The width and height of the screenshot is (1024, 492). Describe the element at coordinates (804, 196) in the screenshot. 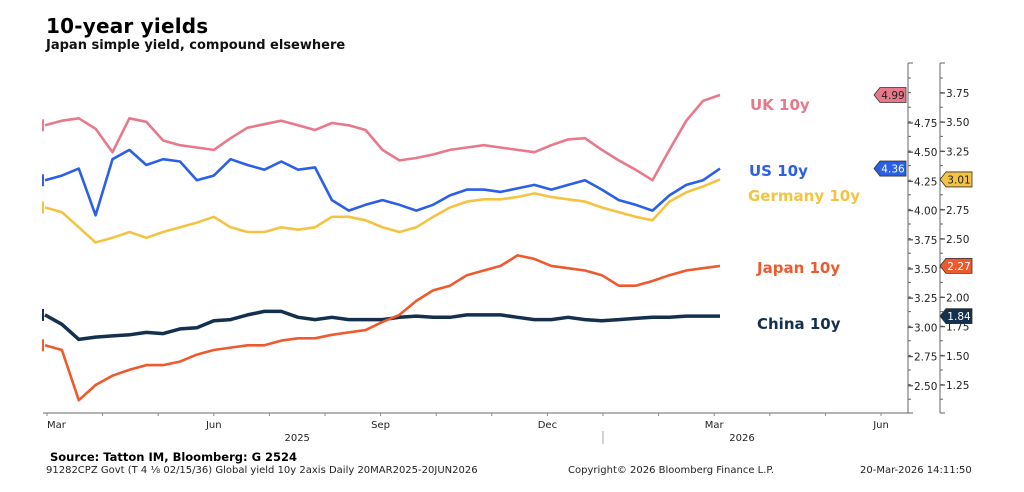

I see `series-label-germany-10y: Germany 10y` at that location.